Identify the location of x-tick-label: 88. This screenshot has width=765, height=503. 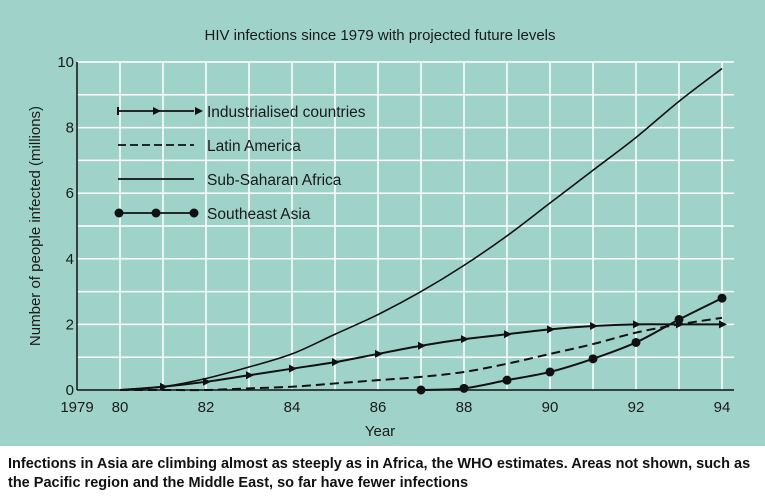
(464, 407).